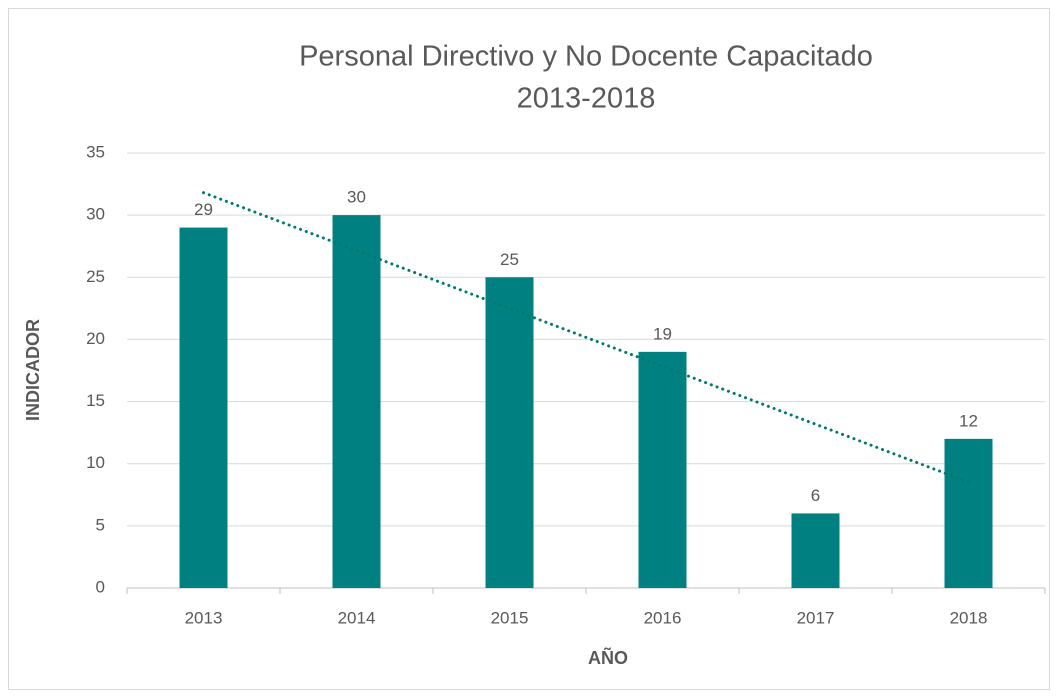 This screenshot has width=1058, height=698. Describe the element at coordinates (95, 276) in the screenshot. I see `y-tick-label: 25` at that location.